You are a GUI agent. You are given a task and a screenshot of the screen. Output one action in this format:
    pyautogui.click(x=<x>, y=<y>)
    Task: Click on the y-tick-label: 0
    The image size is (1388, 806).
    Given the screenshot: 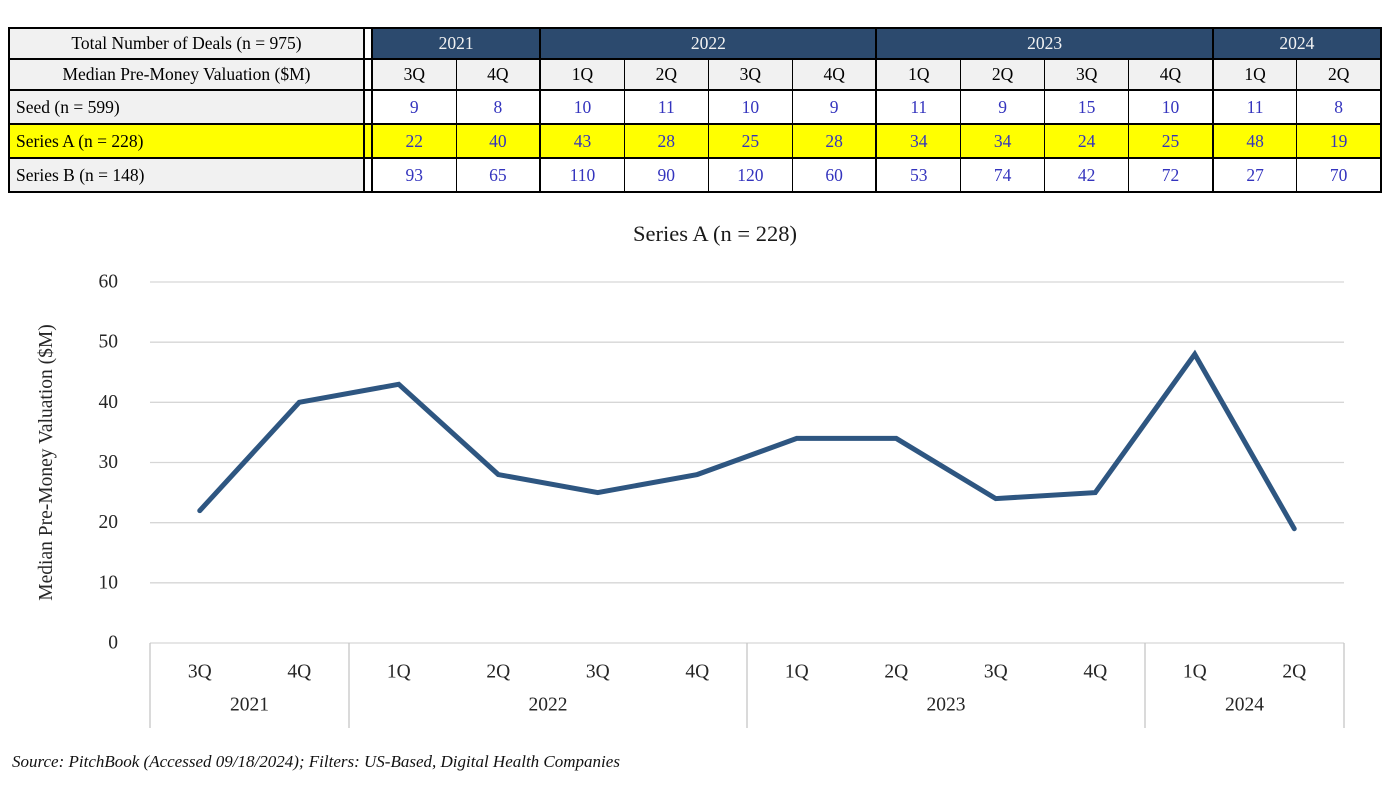 What is the action you would take?
    pyautogui.click(x=113, y=643)
    